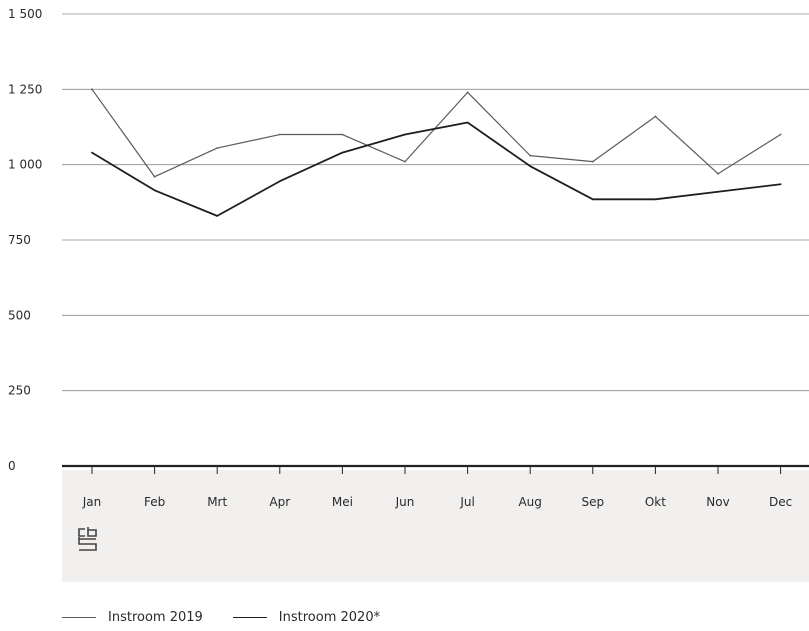 The width and height of the screenshot is (809, 631). What do you see at coordinates (249, 617) in the screenshot?
I see `legend-swatch-2020` at bounding box center [249, 617].